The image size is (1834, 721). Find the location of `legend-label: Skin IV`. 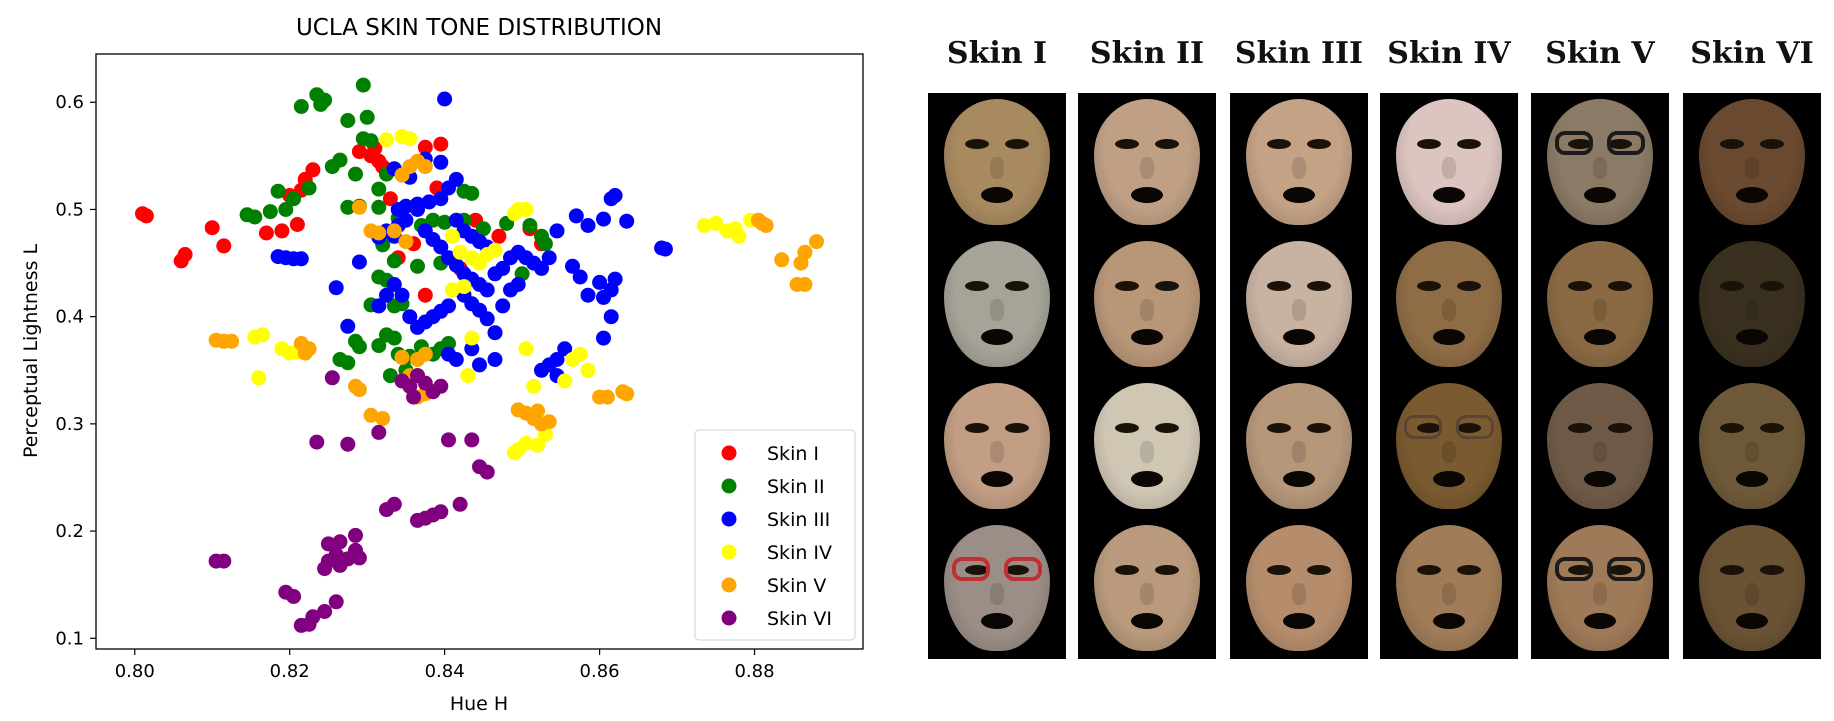

legend-label: Skin IV is located at coordinates (799, 553).